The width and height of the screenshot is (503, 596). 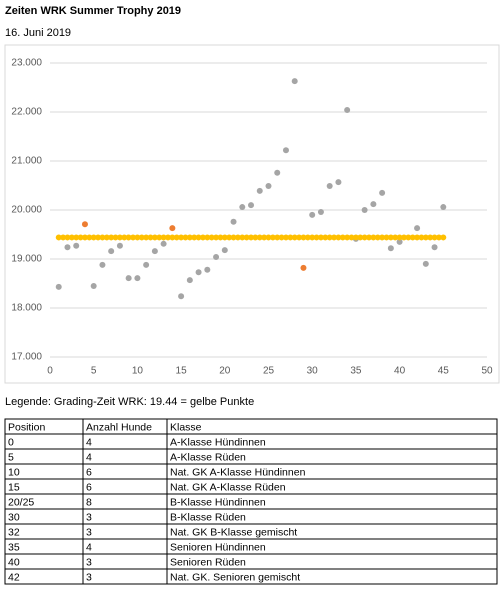 I want to click on cell-text: Nat. GK A-Klasse Hündinnen, so click(x=238, y=472).